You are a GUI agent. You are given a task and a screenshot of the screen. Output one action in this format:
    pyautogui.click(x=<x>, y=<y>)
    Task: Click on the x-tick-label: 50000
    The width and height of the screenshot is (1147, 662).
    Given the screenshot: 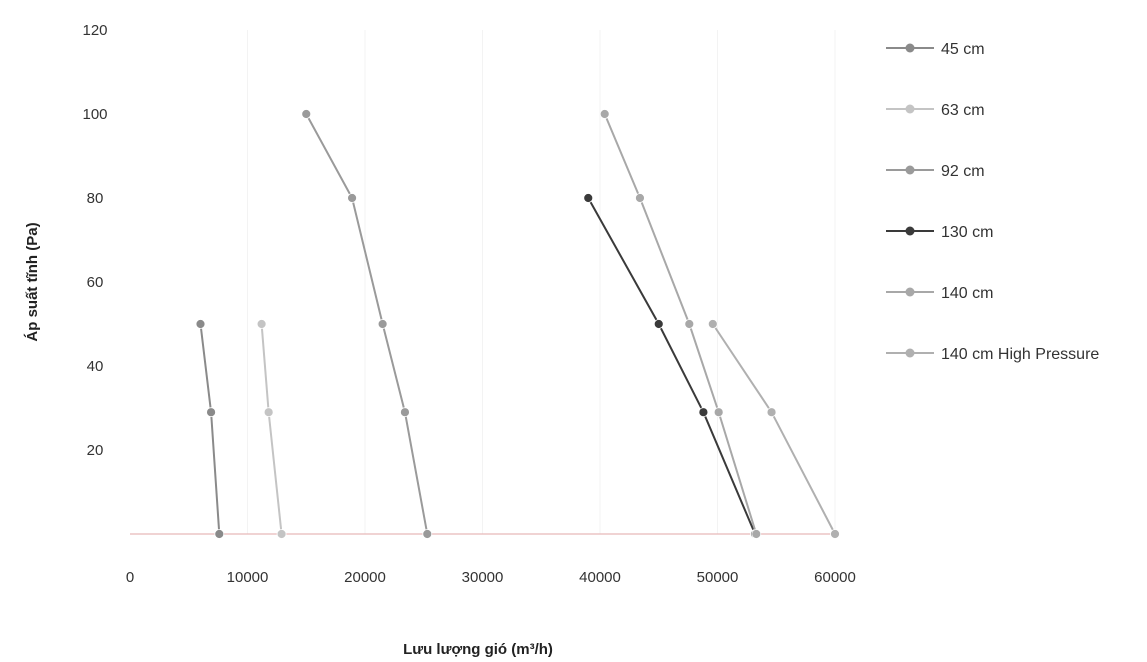 What is the action you would take?
    pyautogui.click(x=718, y=577)
    